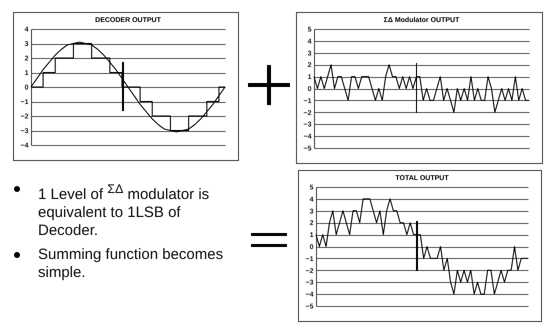 The height and width of the screenshot is (330, 545). Describe the element at coordinates (124, 210) in the screenshot. I see `text: 1 Level of $^{ΣΔ}$ modulator is equivalent to 1LSB of Decoder.` at that location.